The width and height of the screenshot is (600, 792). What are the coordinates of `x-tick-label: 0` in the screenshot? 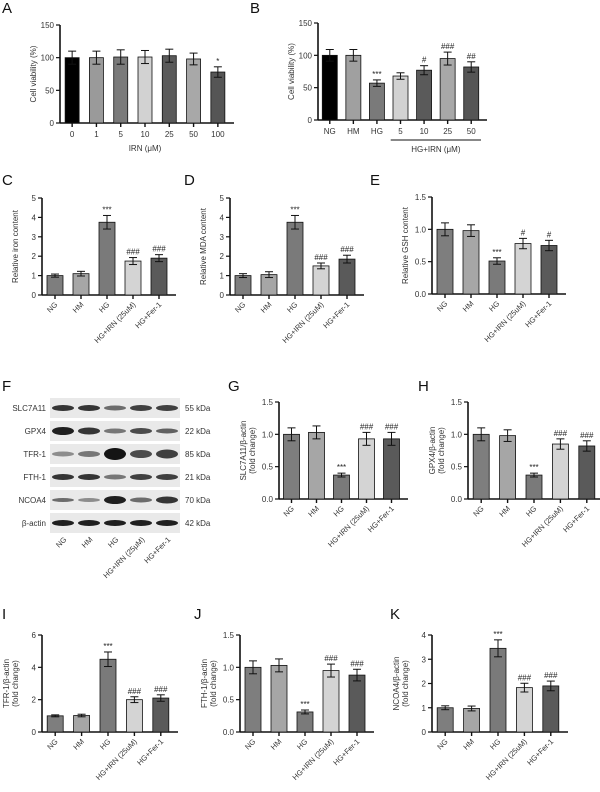 It's located at (72, 134).